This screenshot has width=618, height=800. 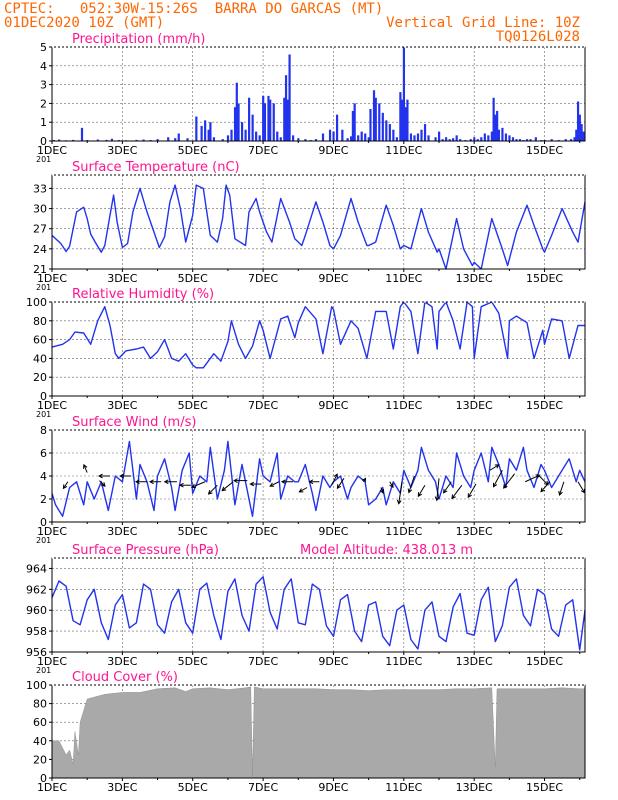 What do you see at coordinates (125, 677) in the screenshot?
I see `cloud-title: Cloud Cover (%)` at bounding box center [125, 677].